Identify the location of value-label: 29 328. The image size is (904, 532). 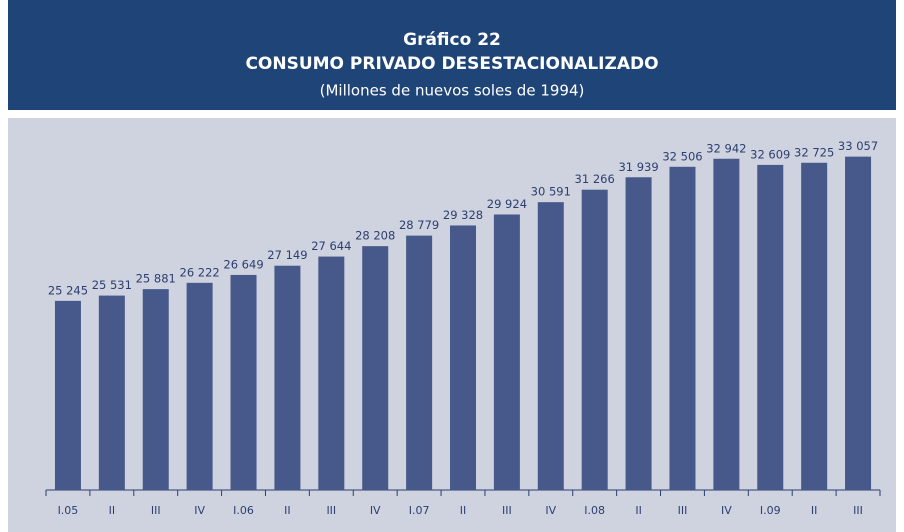
(463, 215).